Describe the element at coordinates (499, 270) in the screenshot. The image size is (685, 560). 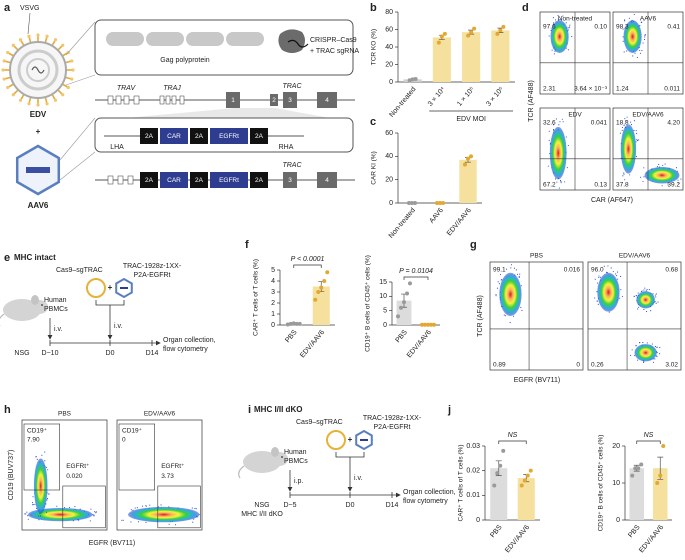
I see `quadrant-value: 99.1` at that location.